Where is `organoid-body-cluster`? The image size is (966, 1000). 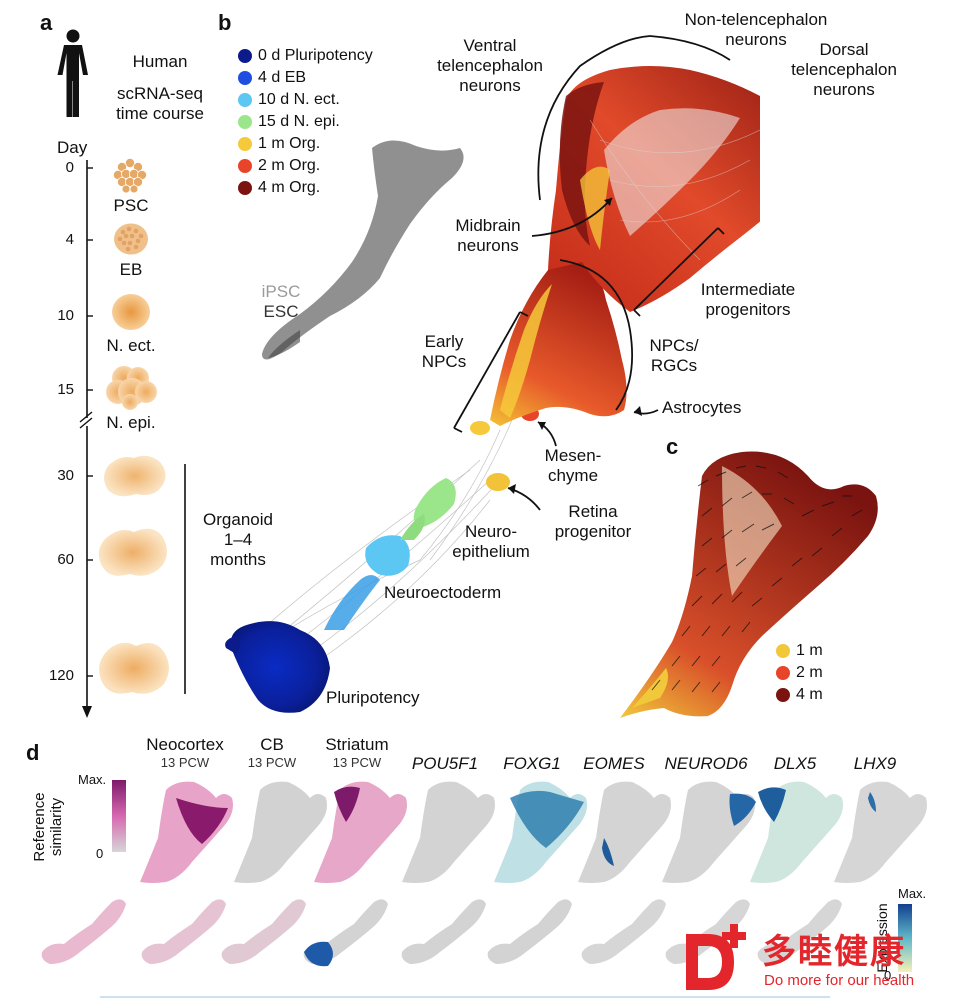
organoid-body-cluster is located at coordinates (558, 340).